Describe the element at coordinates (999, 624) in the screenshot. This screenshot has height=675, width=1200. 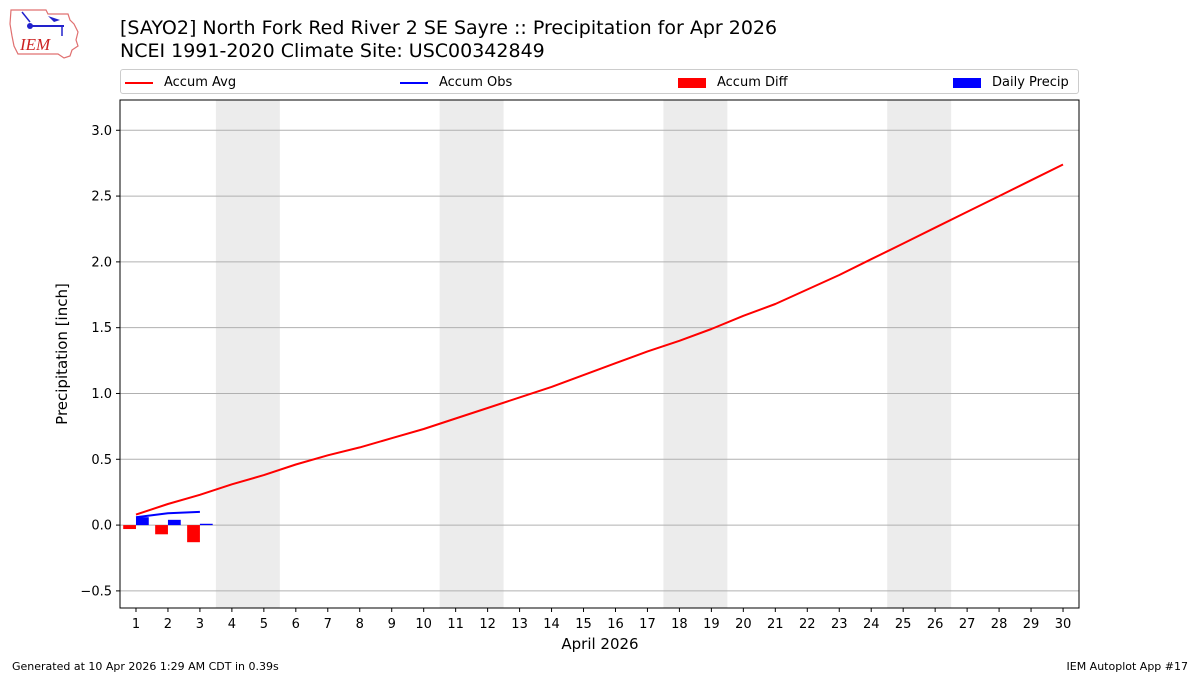
I see `x-tick-label: 28` at that location.